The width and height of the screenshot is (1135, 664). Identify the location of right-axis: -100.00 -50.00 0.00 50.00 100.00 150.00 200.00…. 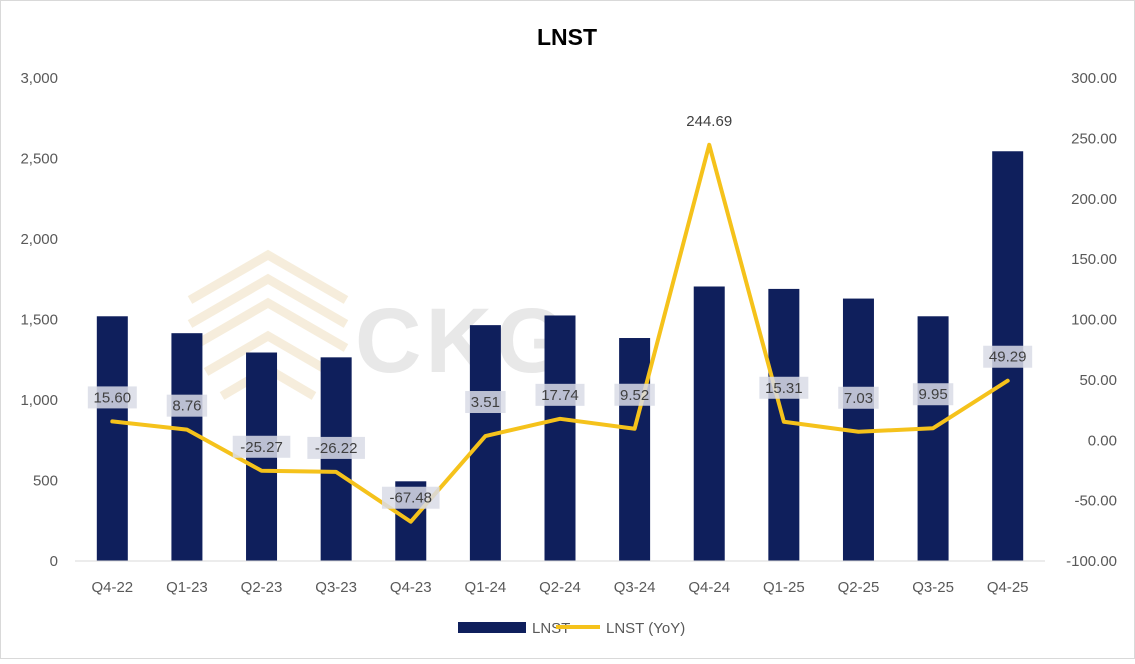
(1091, 320).